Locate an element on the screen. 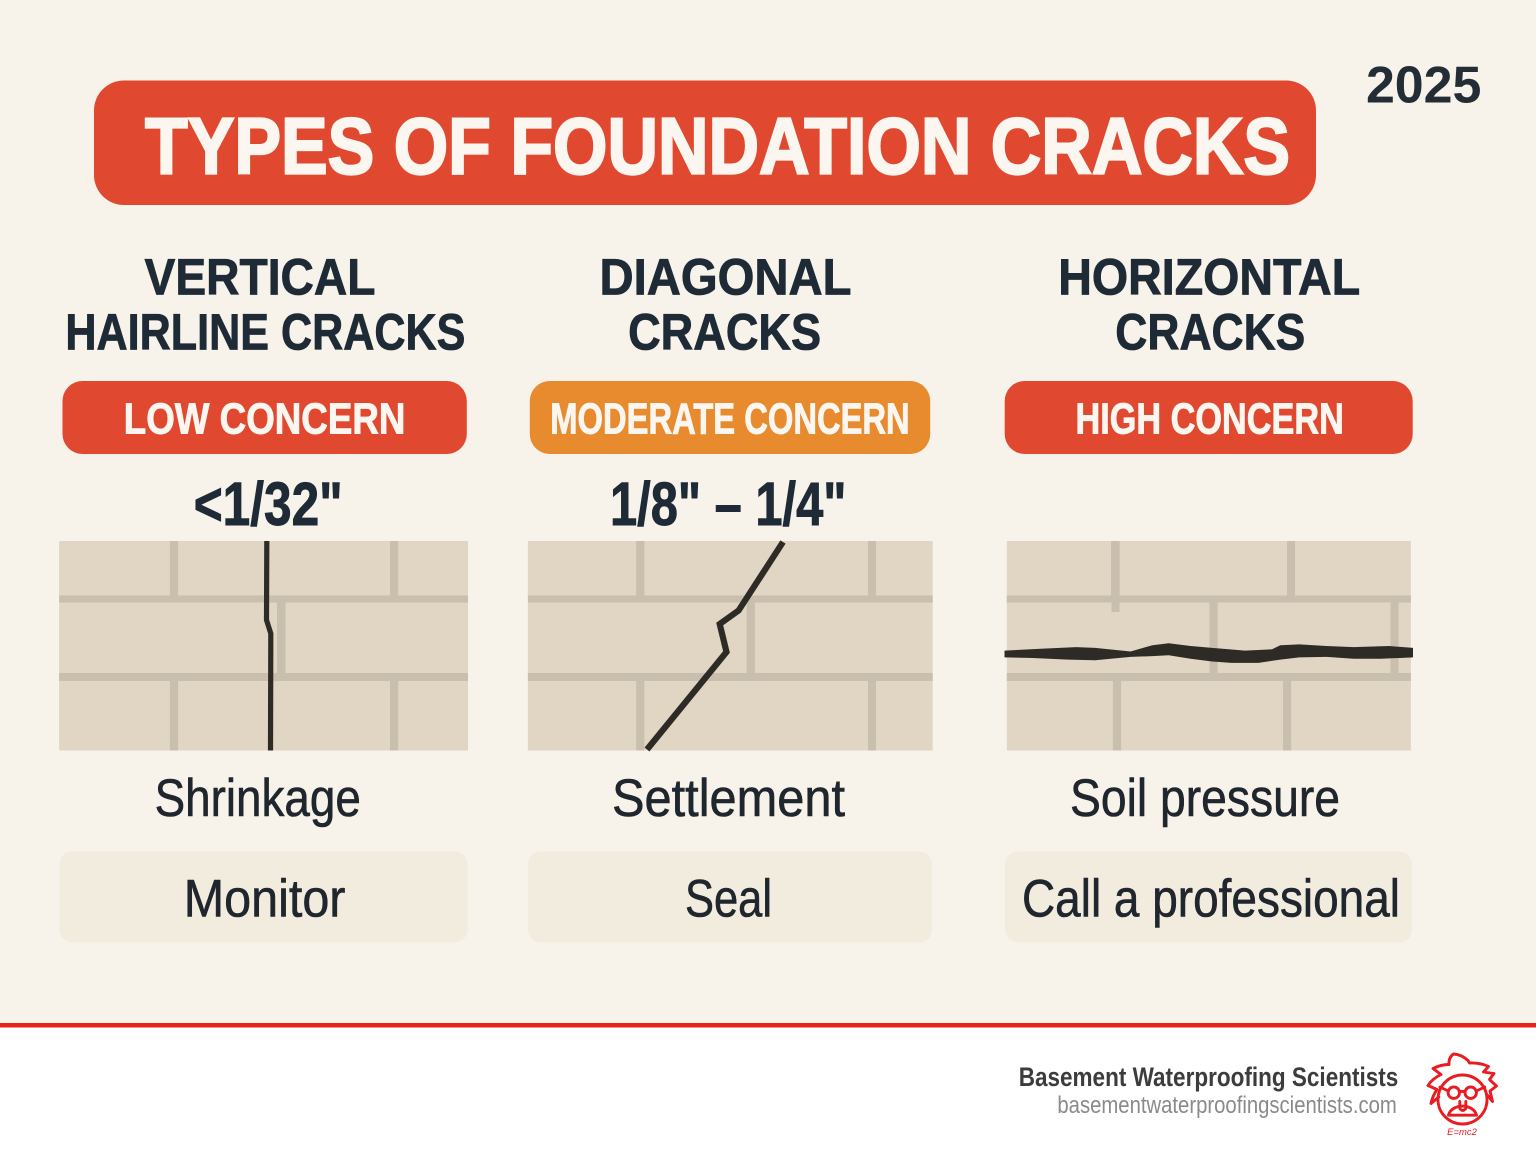 This screenshot has width=1536, height=1154. svg-text: VERTICAL is located at coordinates (260, 277).